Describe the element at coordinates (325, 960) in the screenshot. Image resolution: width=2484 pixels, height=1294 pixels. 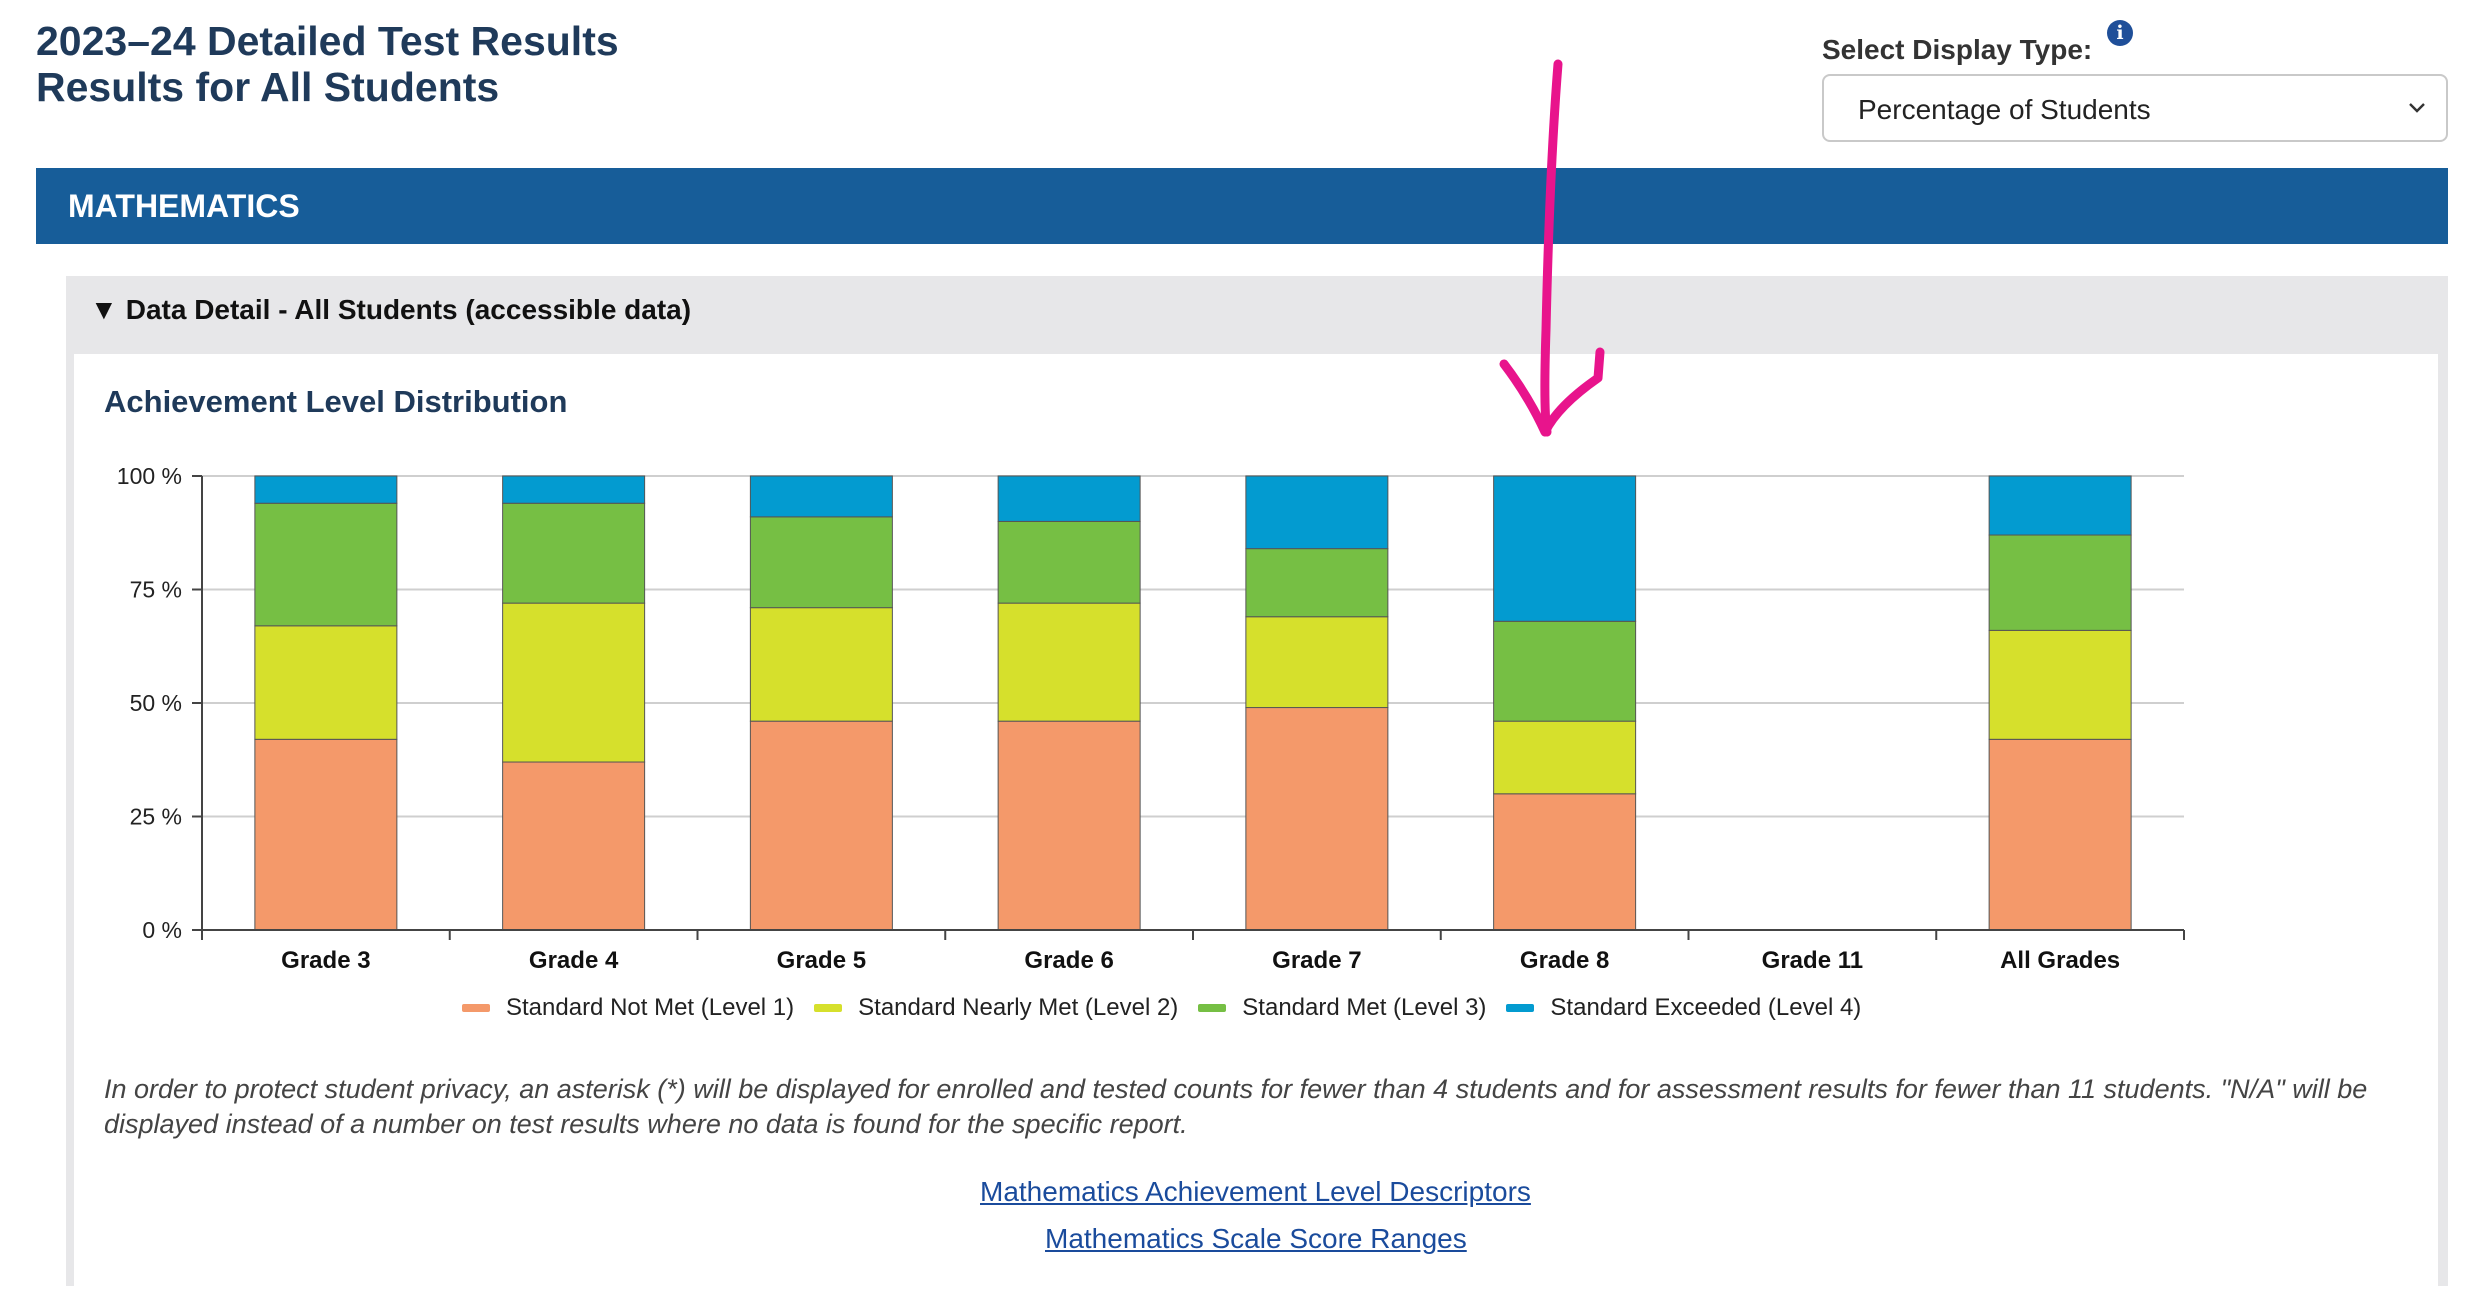
I see `x-tick-label: Grade 3` at that location.